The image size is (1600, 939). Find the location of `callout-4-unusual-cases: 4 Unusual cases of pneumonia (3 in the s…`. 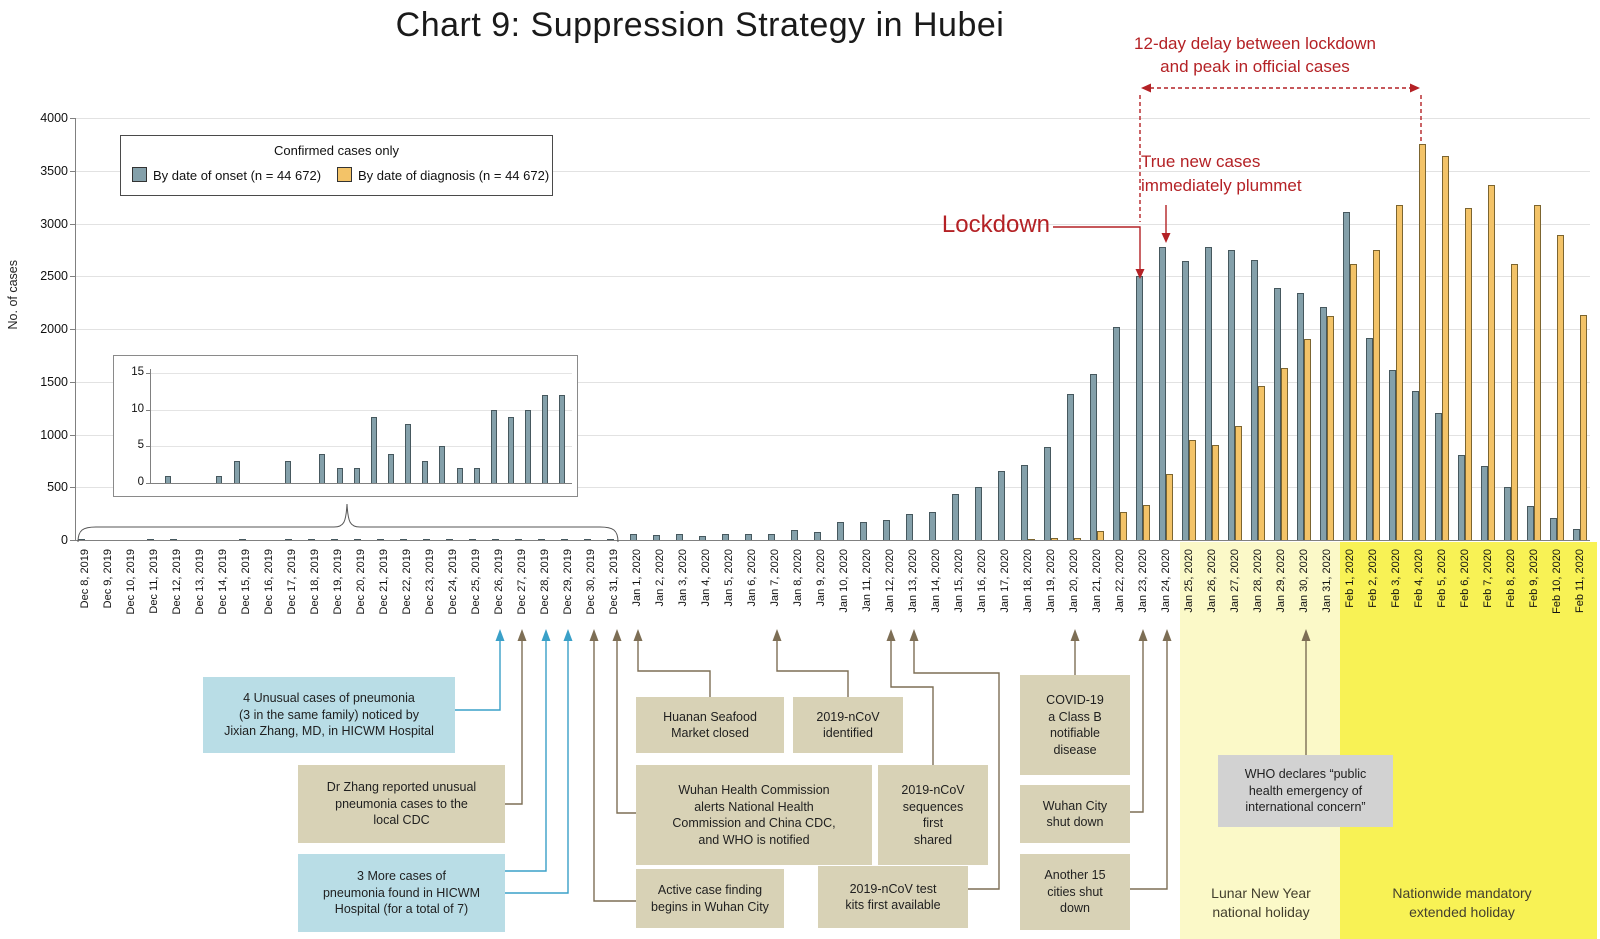

callout-4-unusual-cases: 4 Unusual cases of pneumonia (3 in the s… is located at coordinates (329, 715).